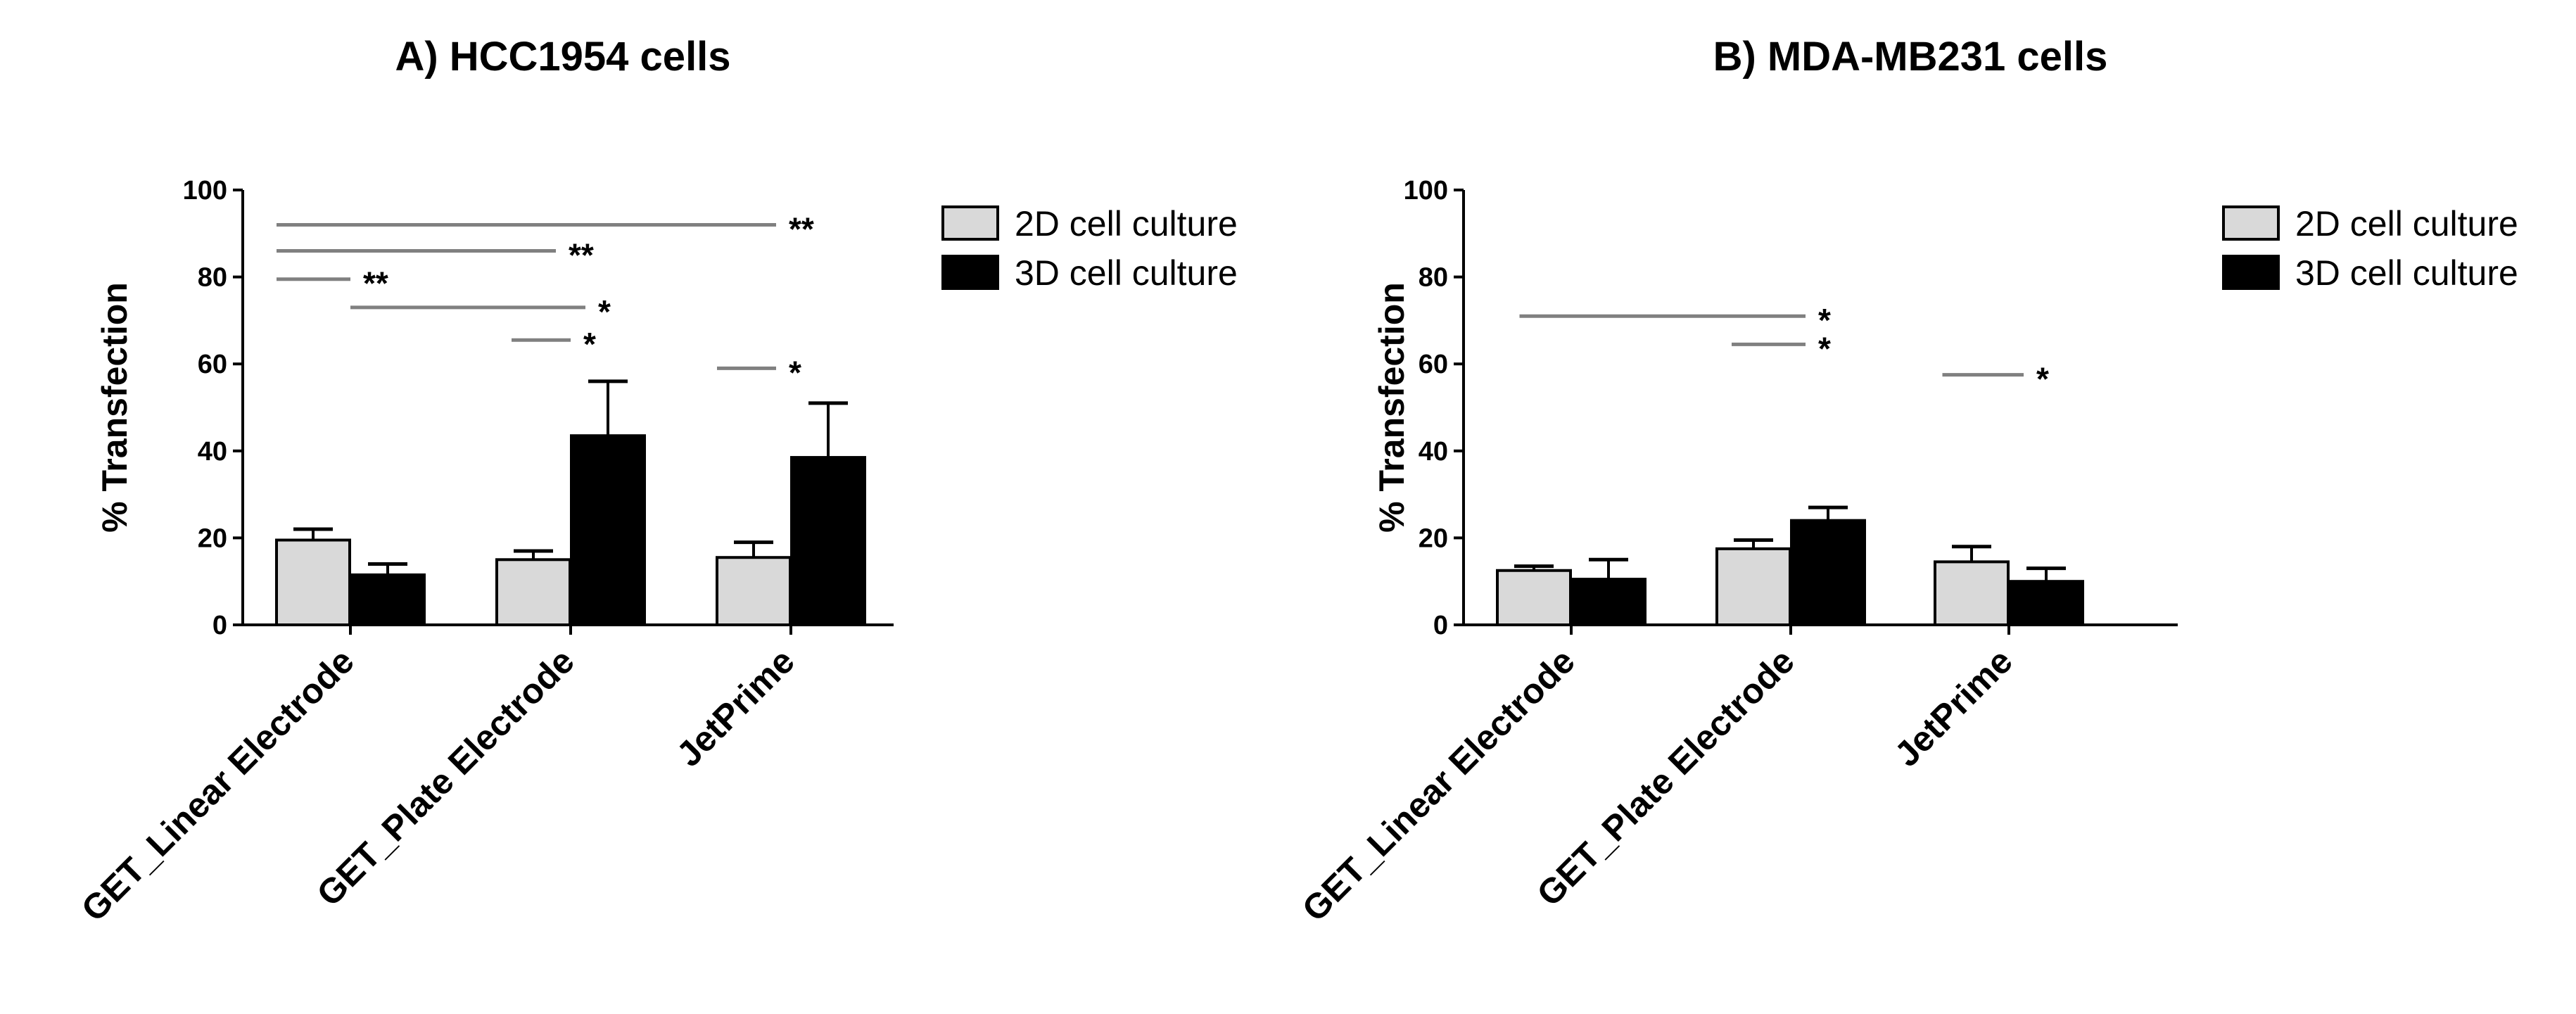 This screenshot has width=2576, height=1014. Describe the element at coordinates (212, 364) in the screenshot. I see `panel-a-y-tick-label: 60` at that location.